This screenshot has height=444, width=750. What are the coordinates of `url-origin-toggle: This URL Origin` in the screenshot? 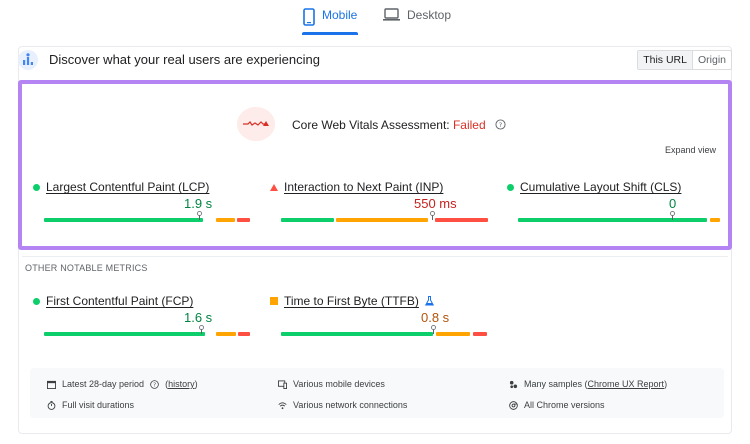 It's located at (684, 60).